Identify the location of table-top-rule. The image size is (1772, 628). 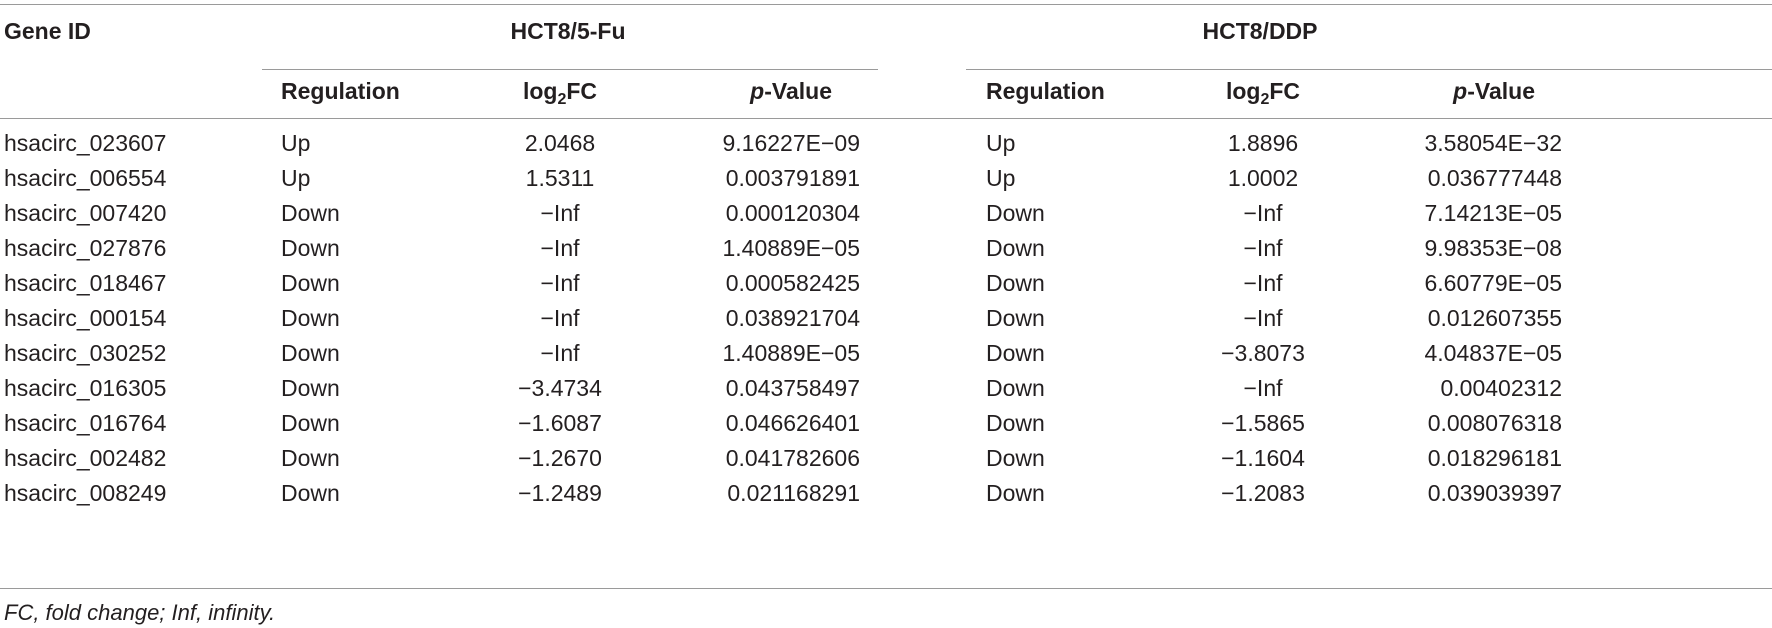
(886, 4).